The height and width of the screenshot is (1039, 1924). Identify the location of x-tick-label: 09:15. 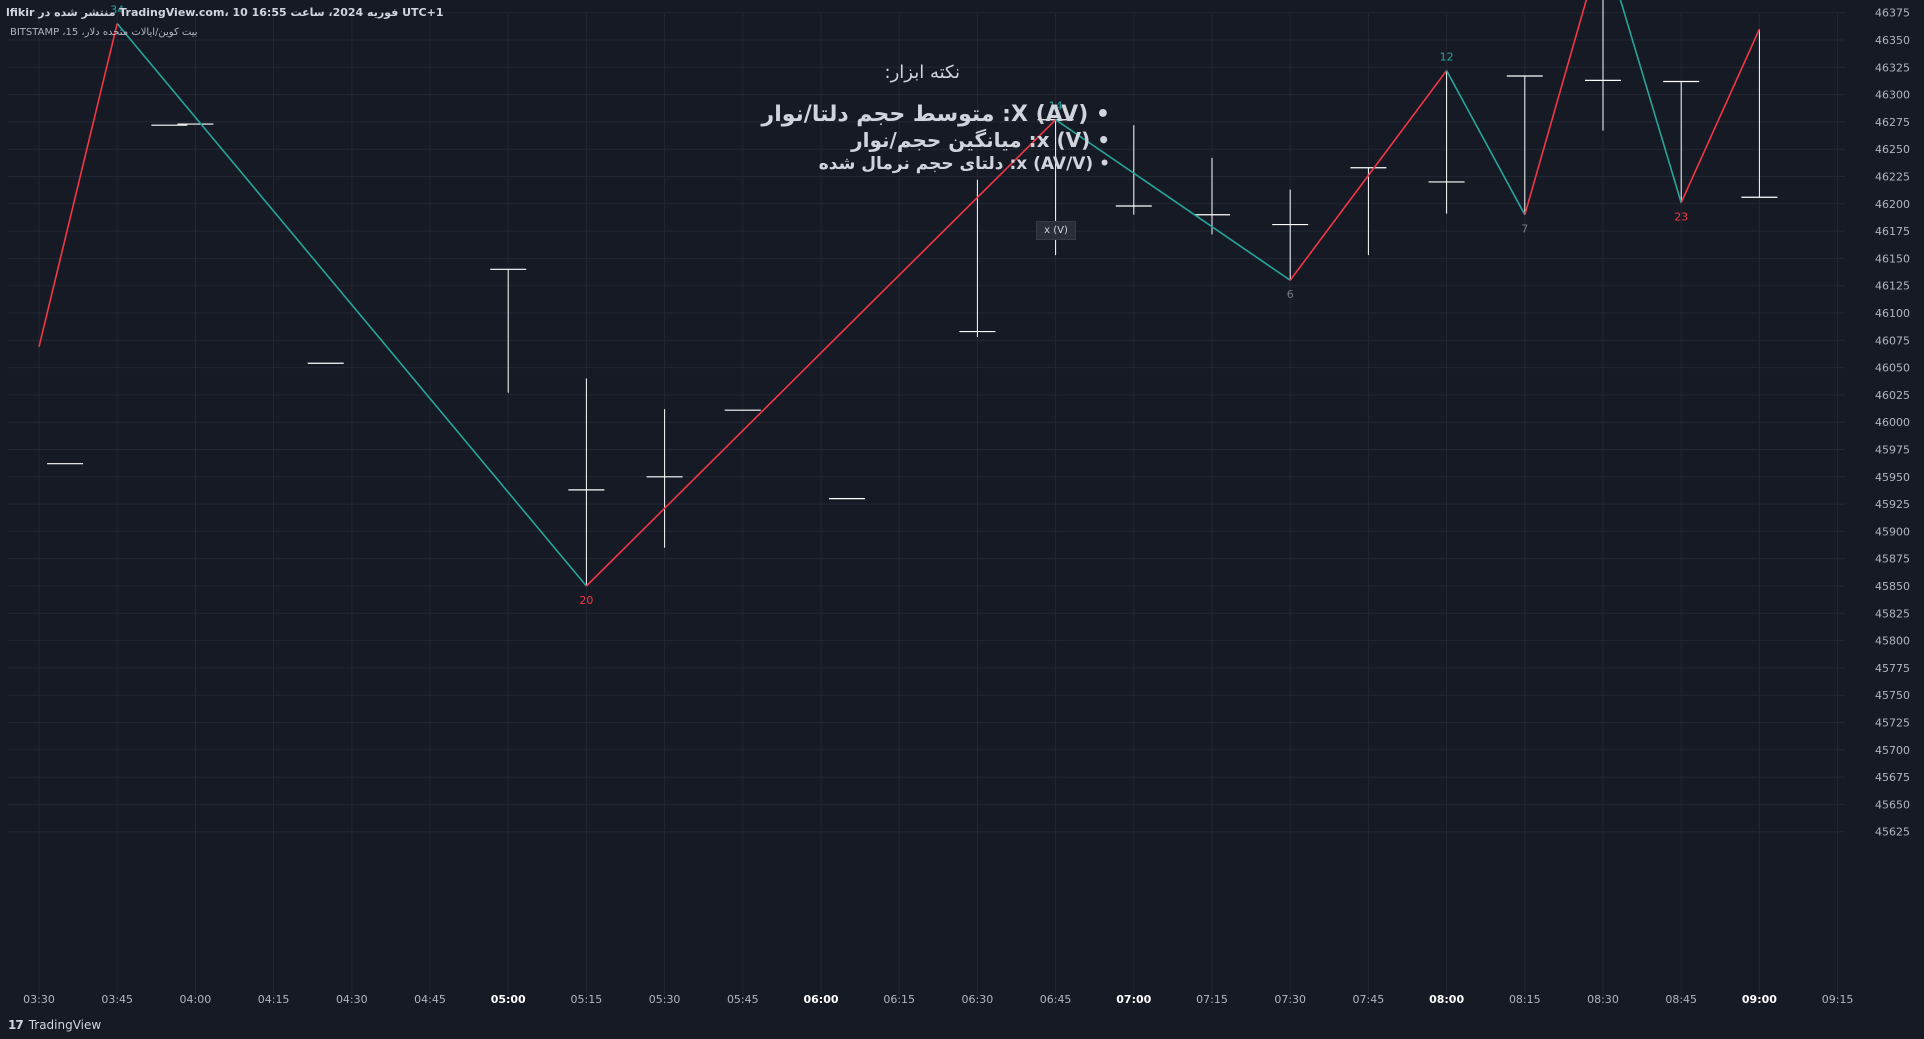
(1838, 999).